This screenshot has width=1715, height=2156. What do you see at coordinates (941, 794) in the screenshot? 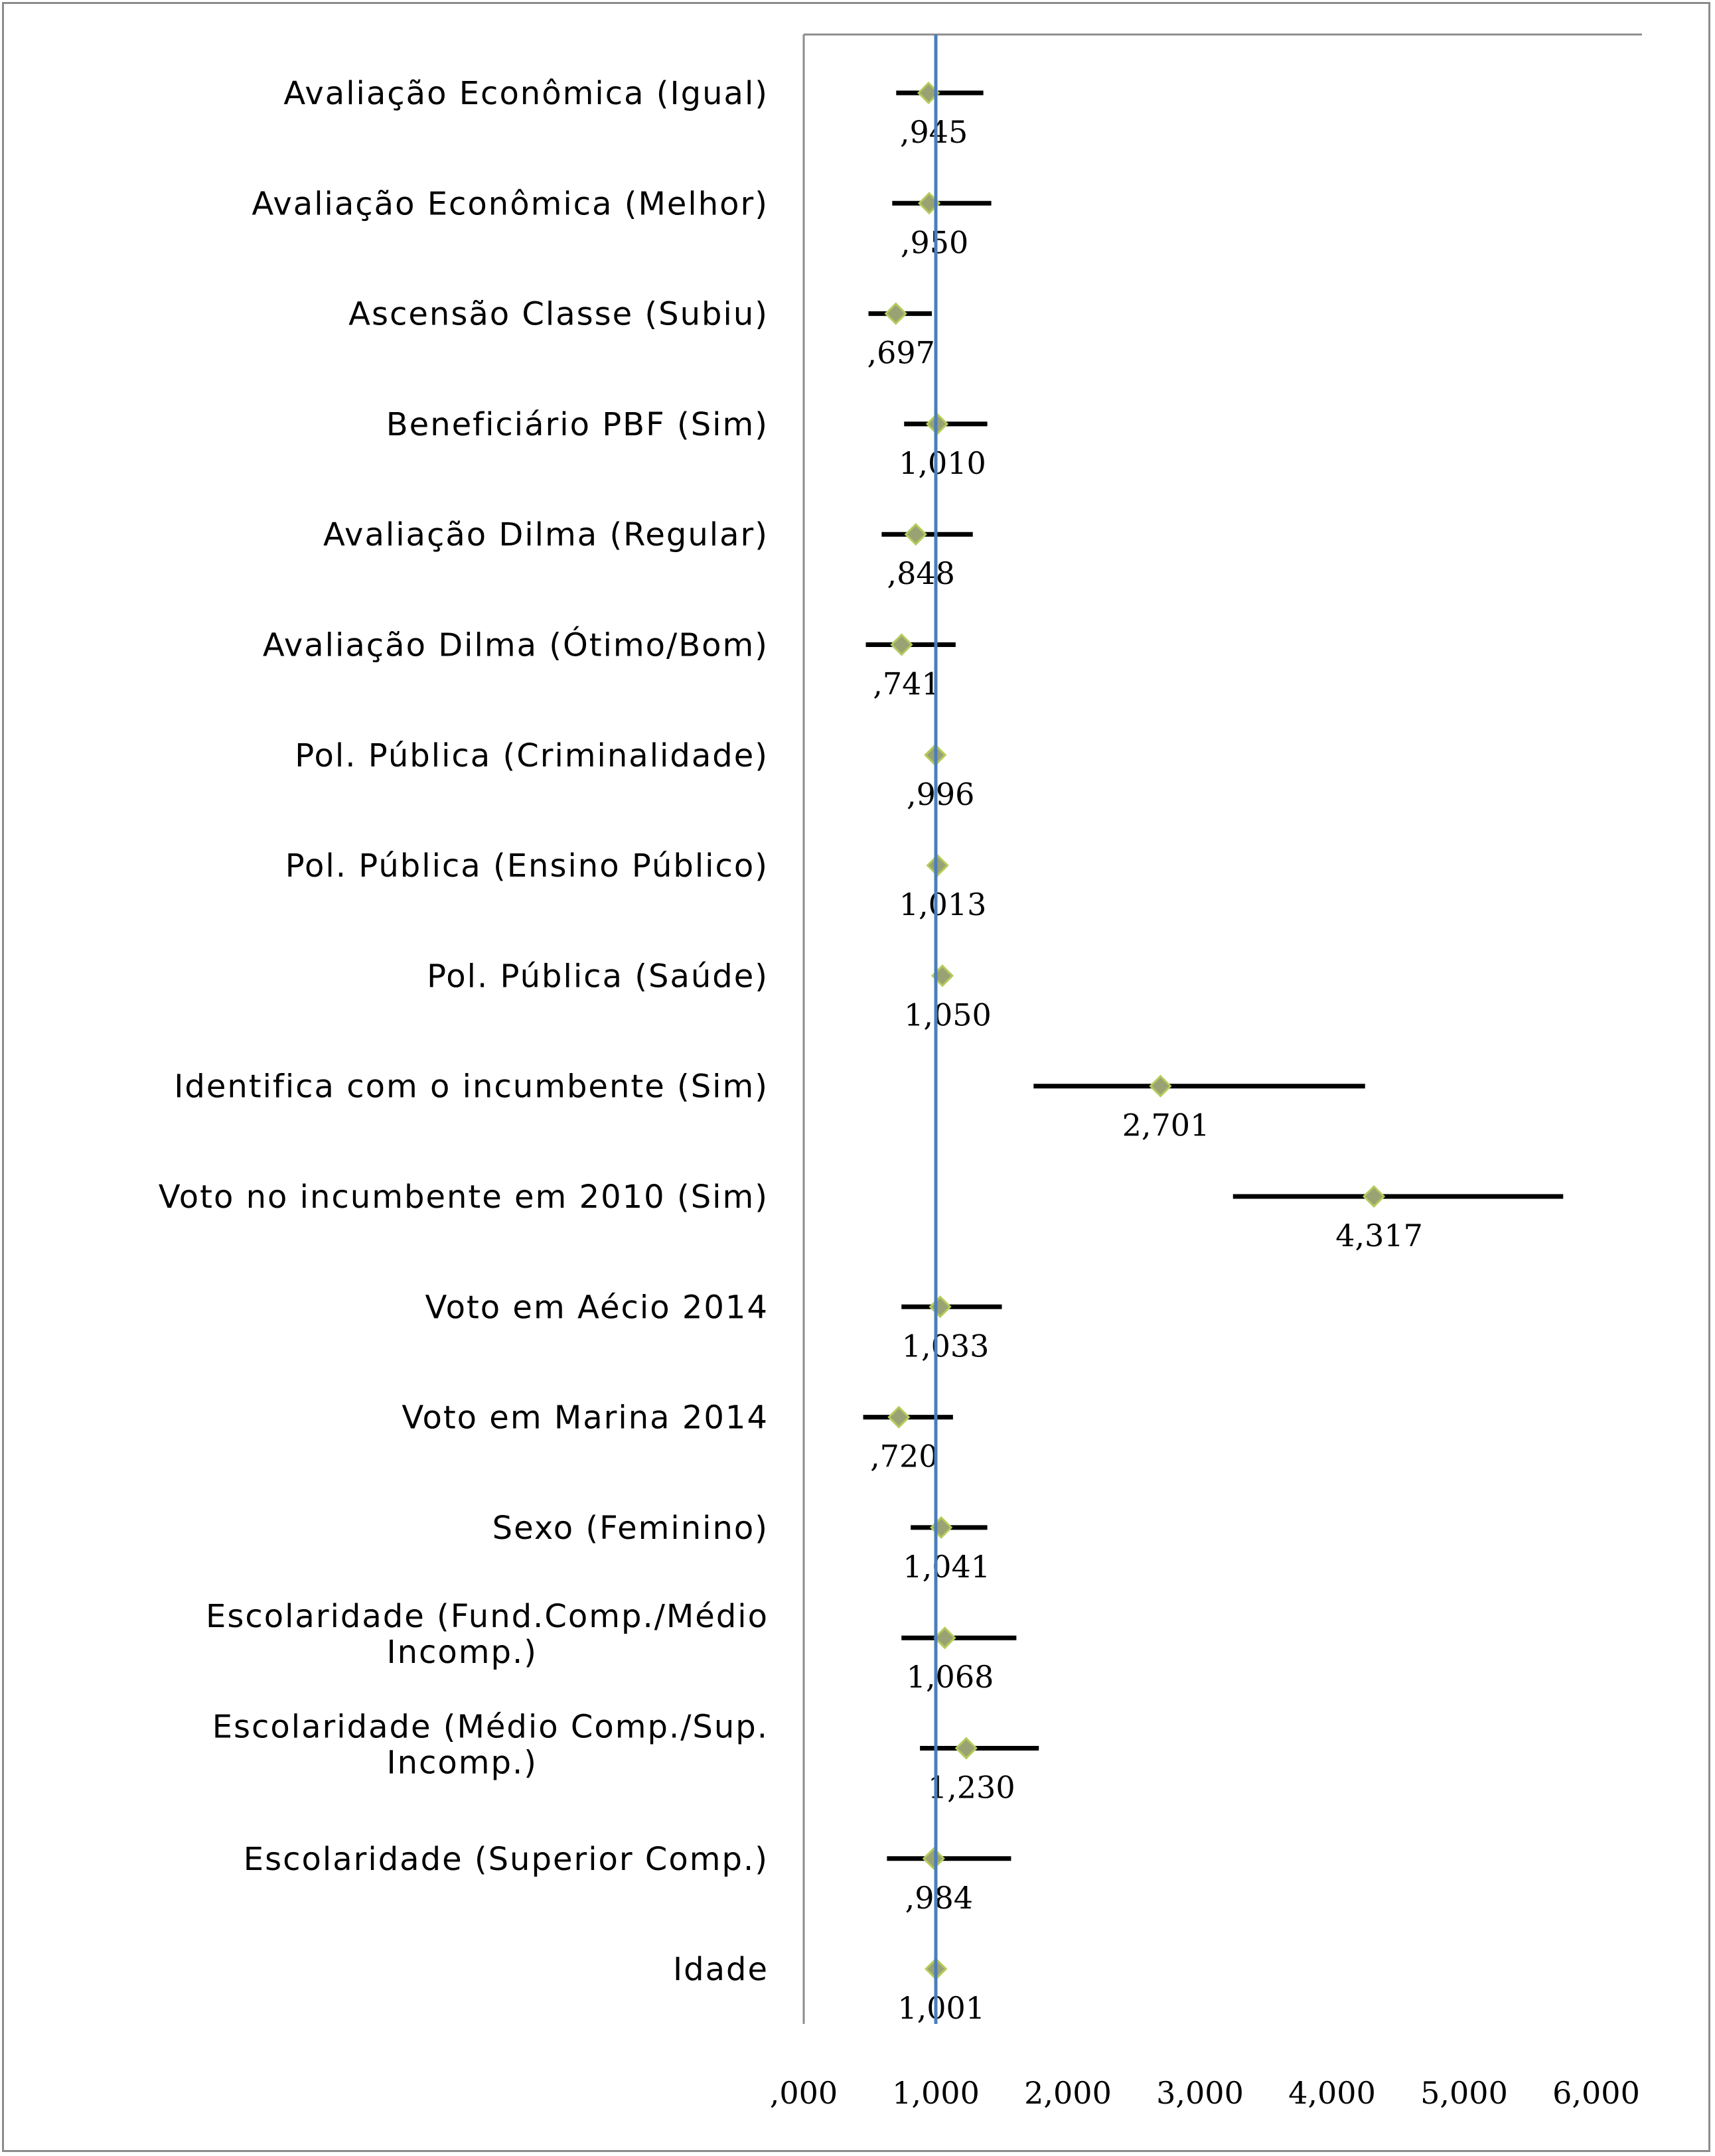
I see `estimate-label: ,996` at bounding box center [941, 794].